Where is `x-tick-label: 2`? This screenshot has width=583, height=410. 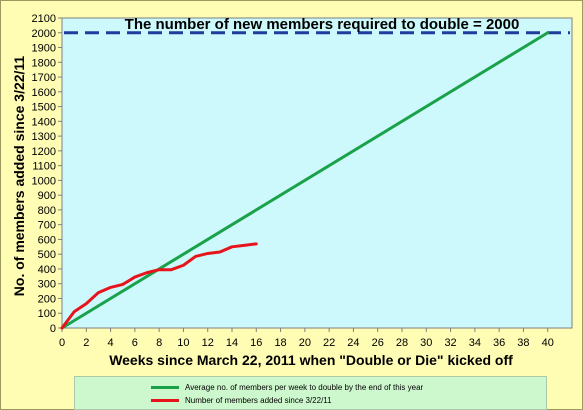 x-tick-label: 2 is located at coordinates (86, 343).